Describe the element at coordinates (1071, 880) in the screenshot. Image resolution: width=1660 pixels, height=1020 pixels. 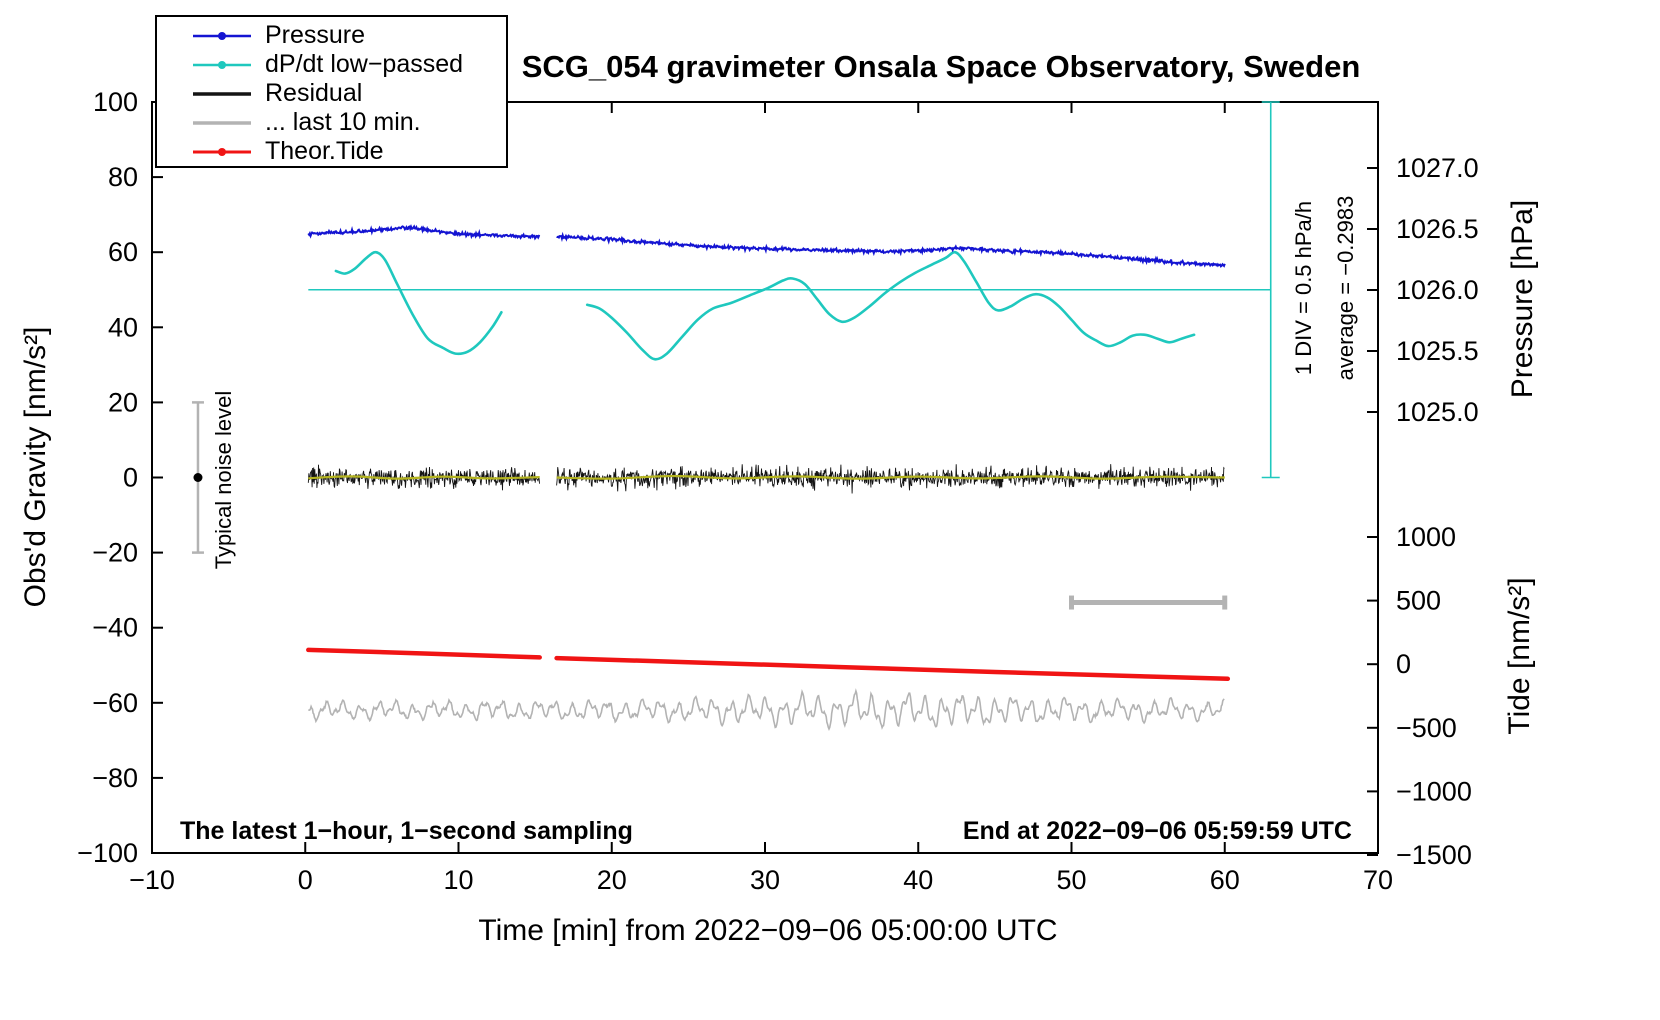
I see `x-tick-label: 50` at that location.